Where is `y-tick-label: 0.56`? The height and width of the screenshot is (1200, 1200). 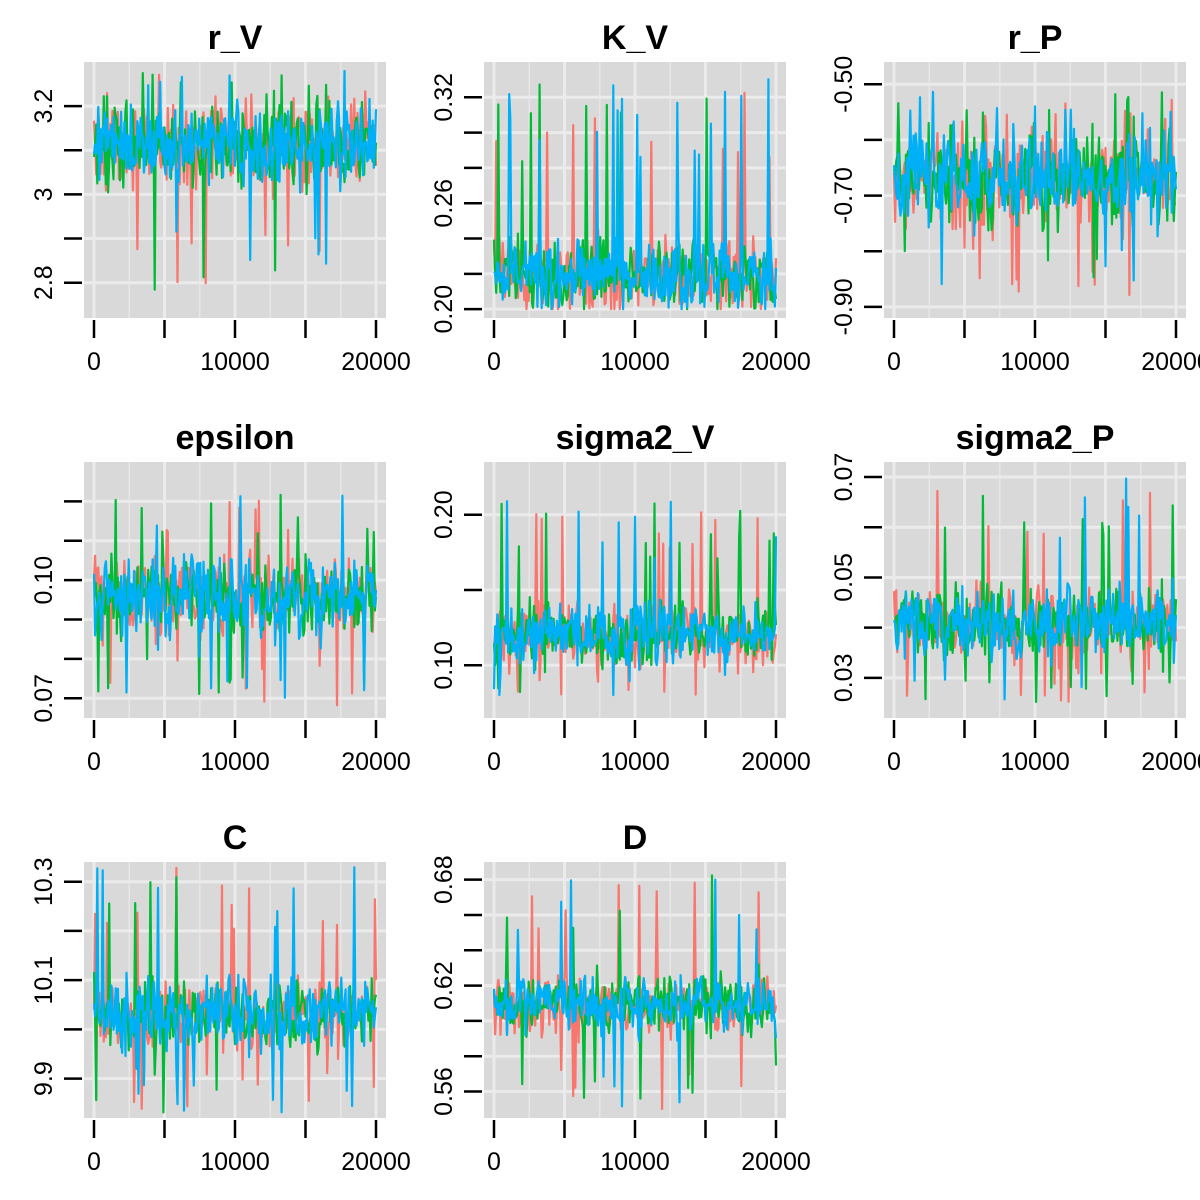
y-tick-label: 0.56 is located at coordinates (444, 1091).